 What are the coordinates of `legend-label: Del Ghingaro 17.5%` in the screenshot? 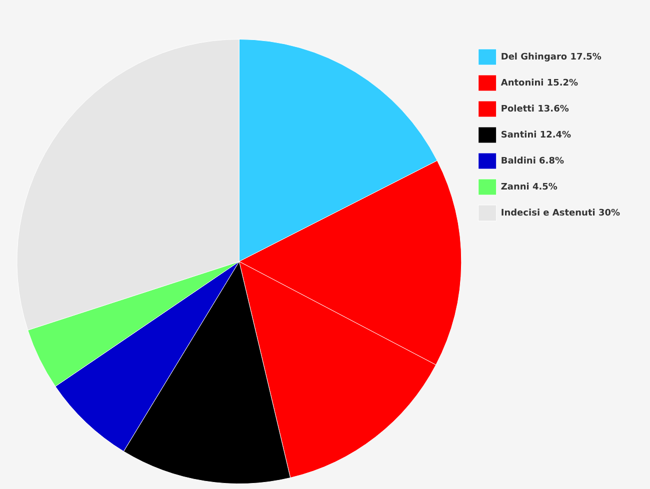 It's located at (551, 57).